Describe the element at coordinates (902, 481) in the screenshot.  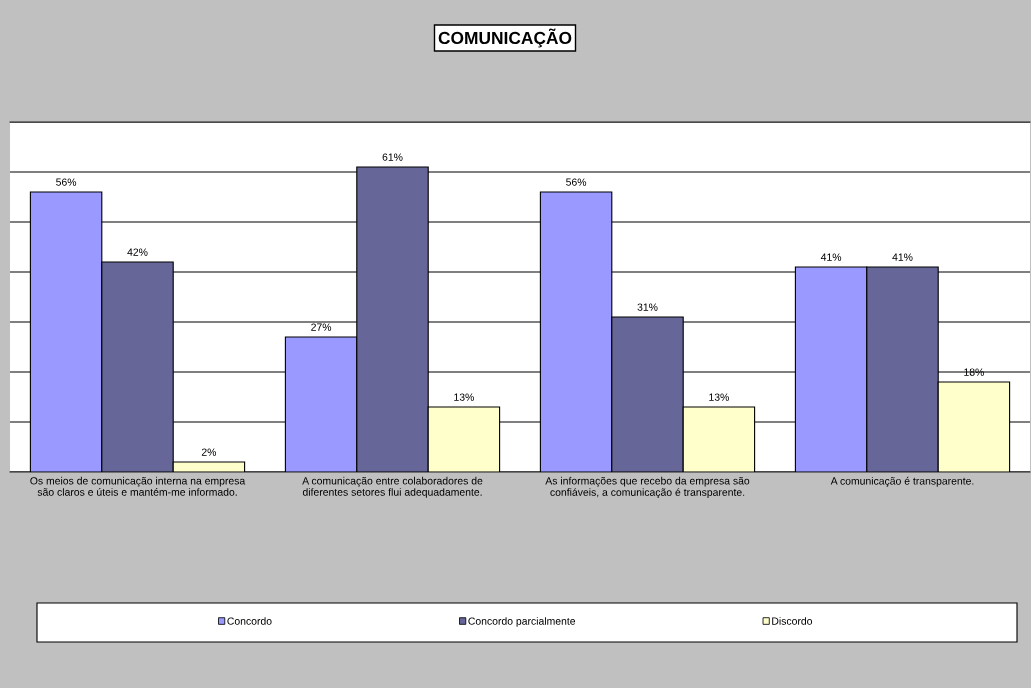
I see `x-tick-label: A comunicação é transparente.` at that location.